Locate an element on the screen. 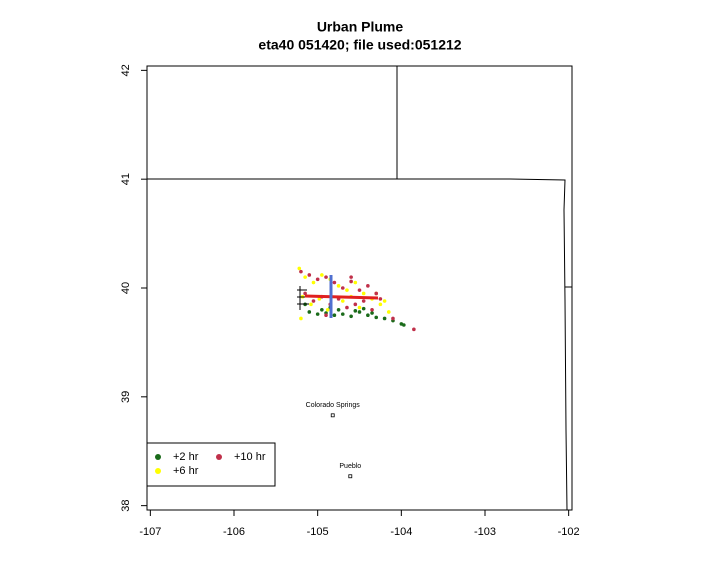 The width and height of the screenshot is (720, 576). chart-title: Urban Plume is located at coordinates (360, 27).